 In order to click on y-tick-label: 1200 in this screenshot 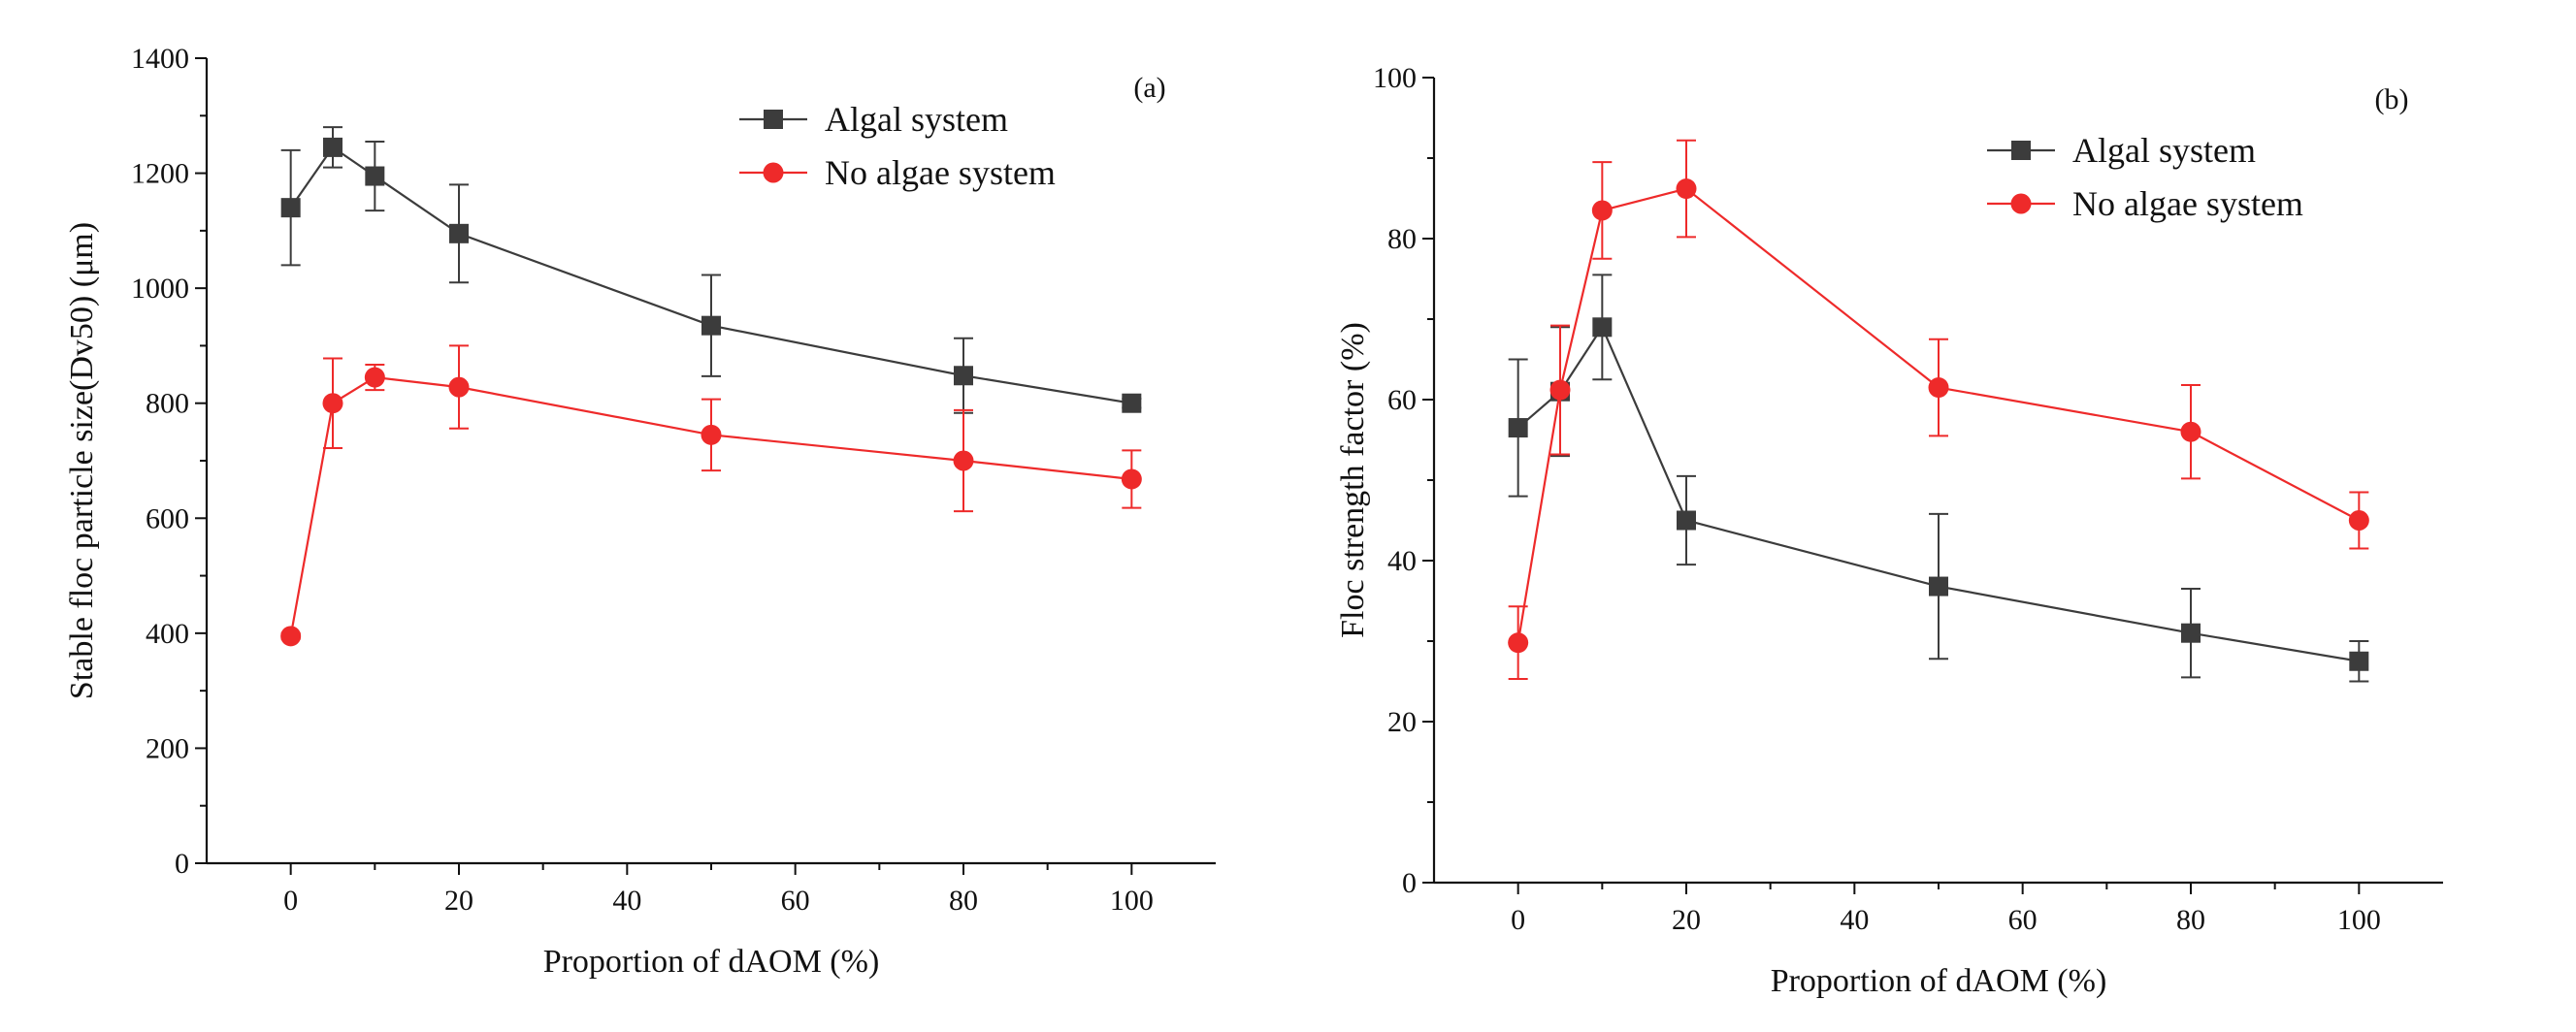, I will do `click(160, 174)`.